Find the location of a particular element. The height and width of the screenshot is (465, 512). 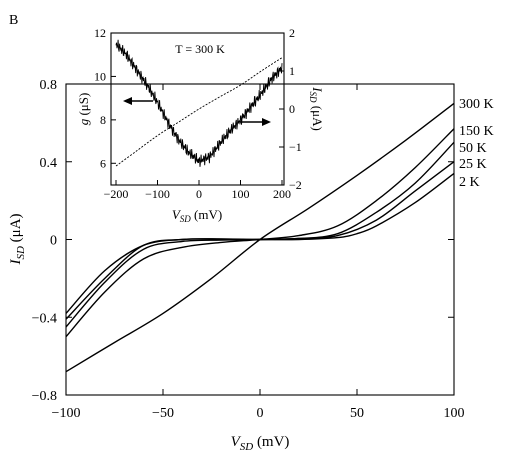

inset-left-y-tick-label: 12 is located at coordinates (100, 33).